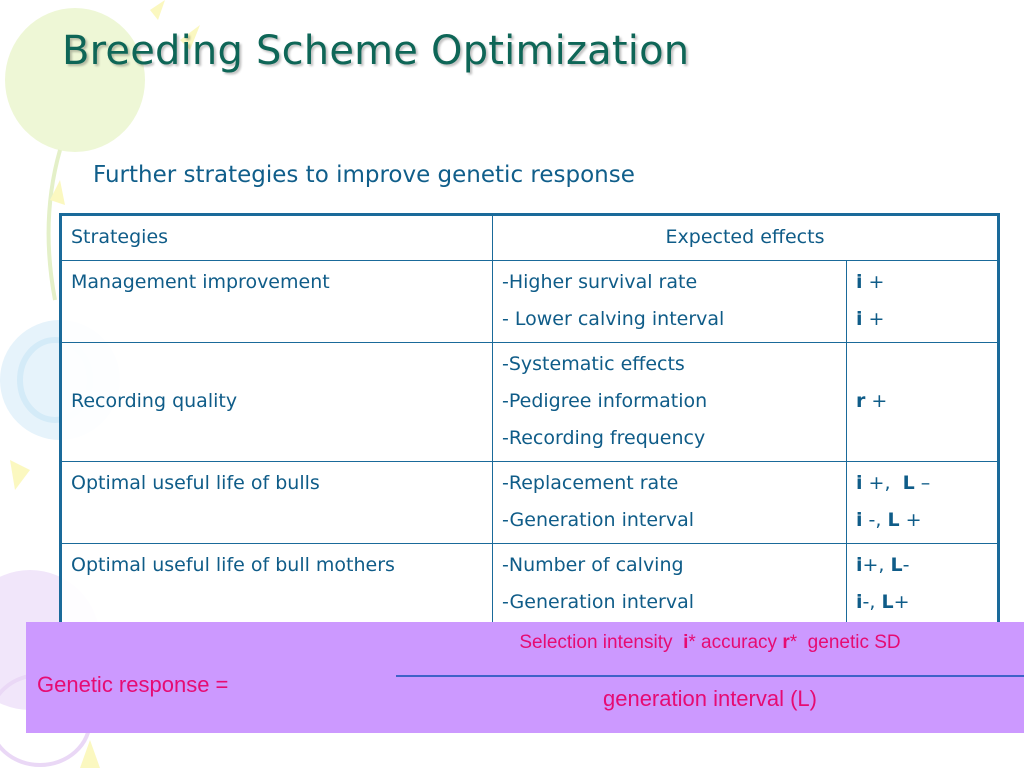 The width and height of the screenshot is (1024, 768). I want to click on effect-item: -Replacement rate, so click(590, 483).